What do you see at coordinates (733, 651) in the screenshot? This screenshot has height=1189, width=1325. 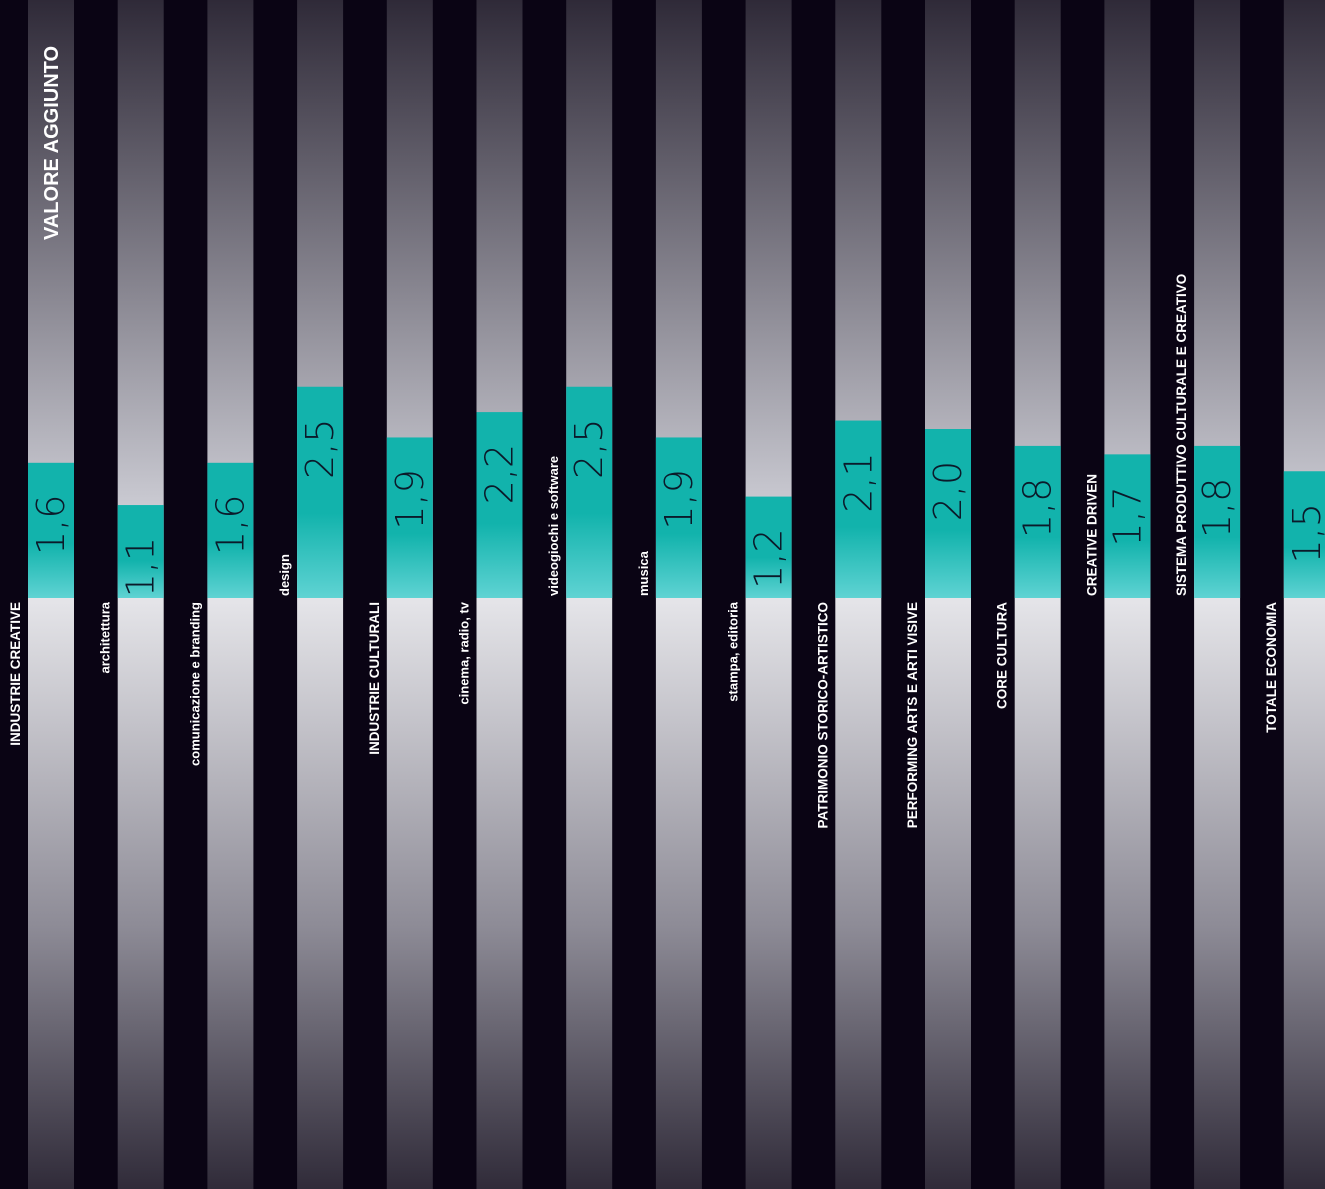 I see `category-label: stampa, editoria` at bounding box center [733, 651].